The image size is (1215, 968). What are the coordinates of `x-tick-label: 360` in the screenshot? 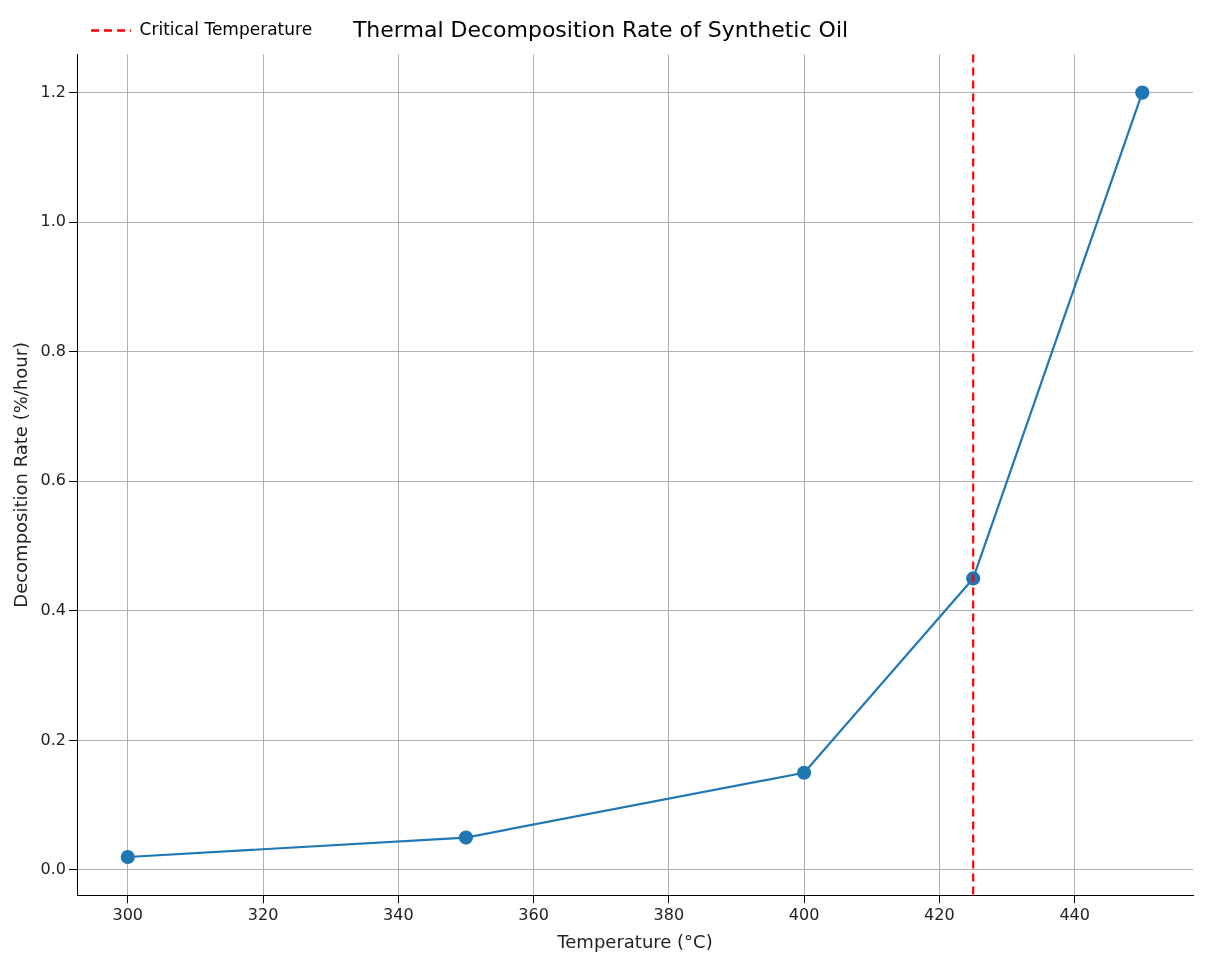 It's located at (533, 914).